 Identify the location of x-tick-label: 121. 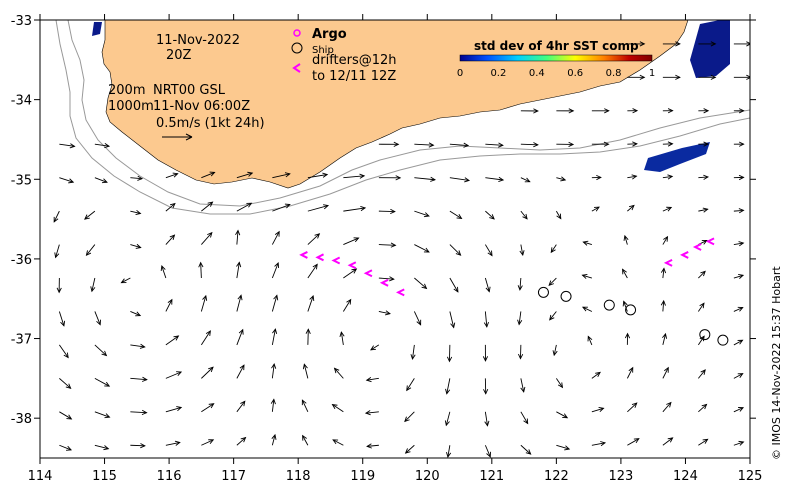
(491, 476).